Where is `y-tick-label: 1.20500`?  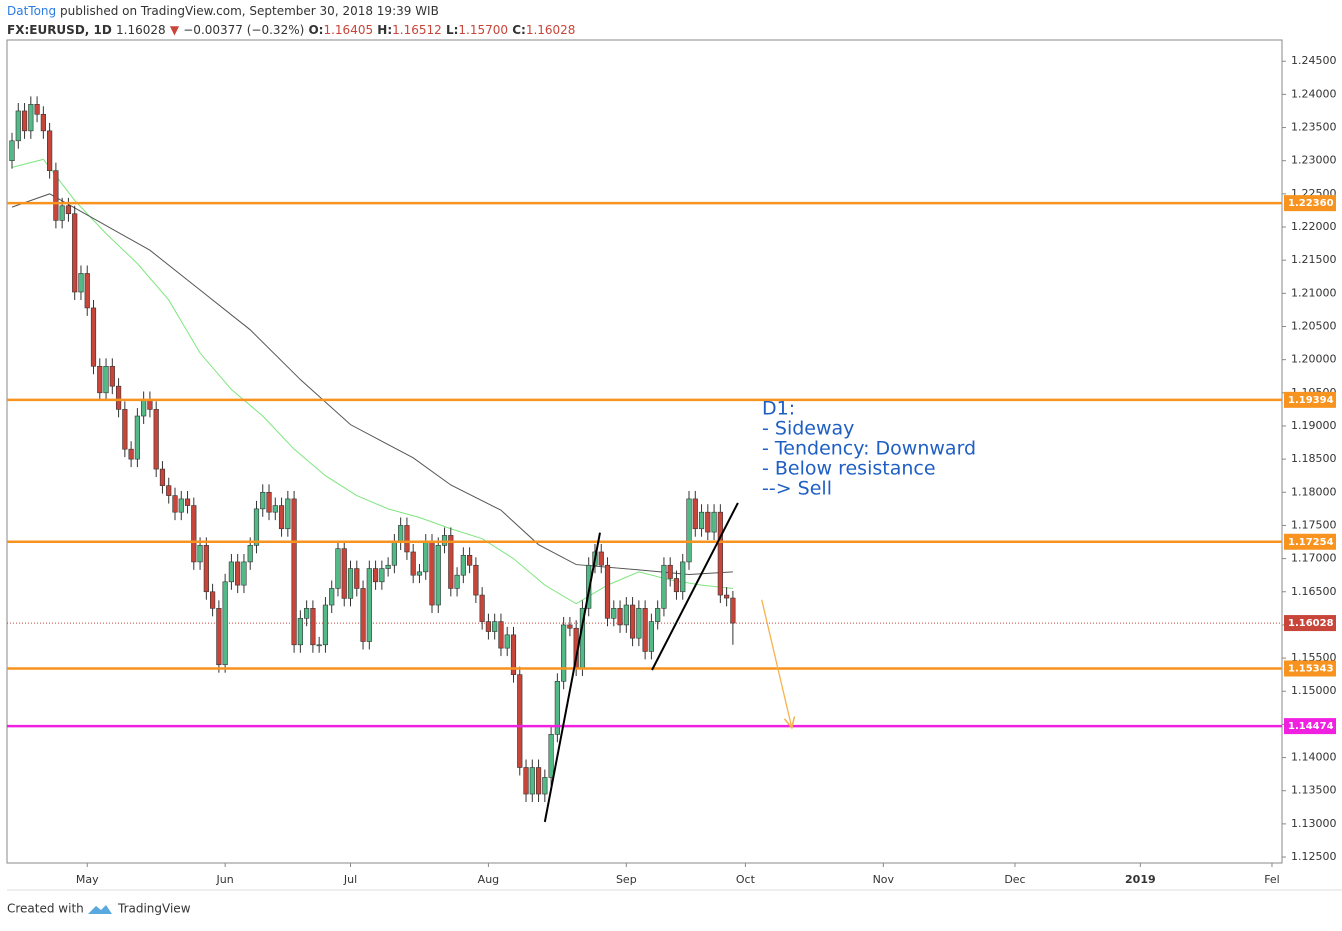
y-tick-label: 1.20500 is located at coordinates (1314, 325).